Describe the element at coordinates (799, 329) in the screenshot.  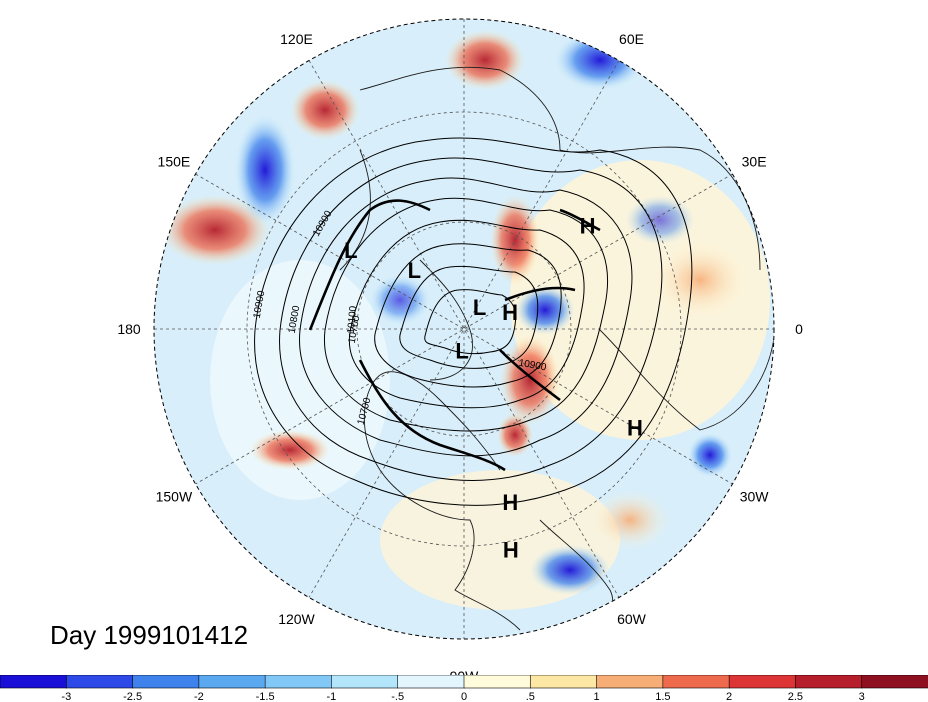
I see `longitude-label: 0` at that location.